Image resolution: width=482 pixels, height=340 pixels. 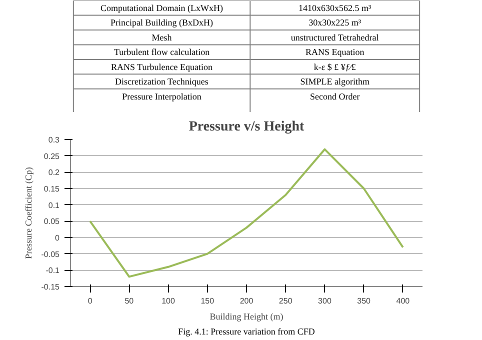 What do you see at coordinates (162, 96) in the screenshot?
I see `text: Pressure Interpolation` at bounding box center [162, 96].